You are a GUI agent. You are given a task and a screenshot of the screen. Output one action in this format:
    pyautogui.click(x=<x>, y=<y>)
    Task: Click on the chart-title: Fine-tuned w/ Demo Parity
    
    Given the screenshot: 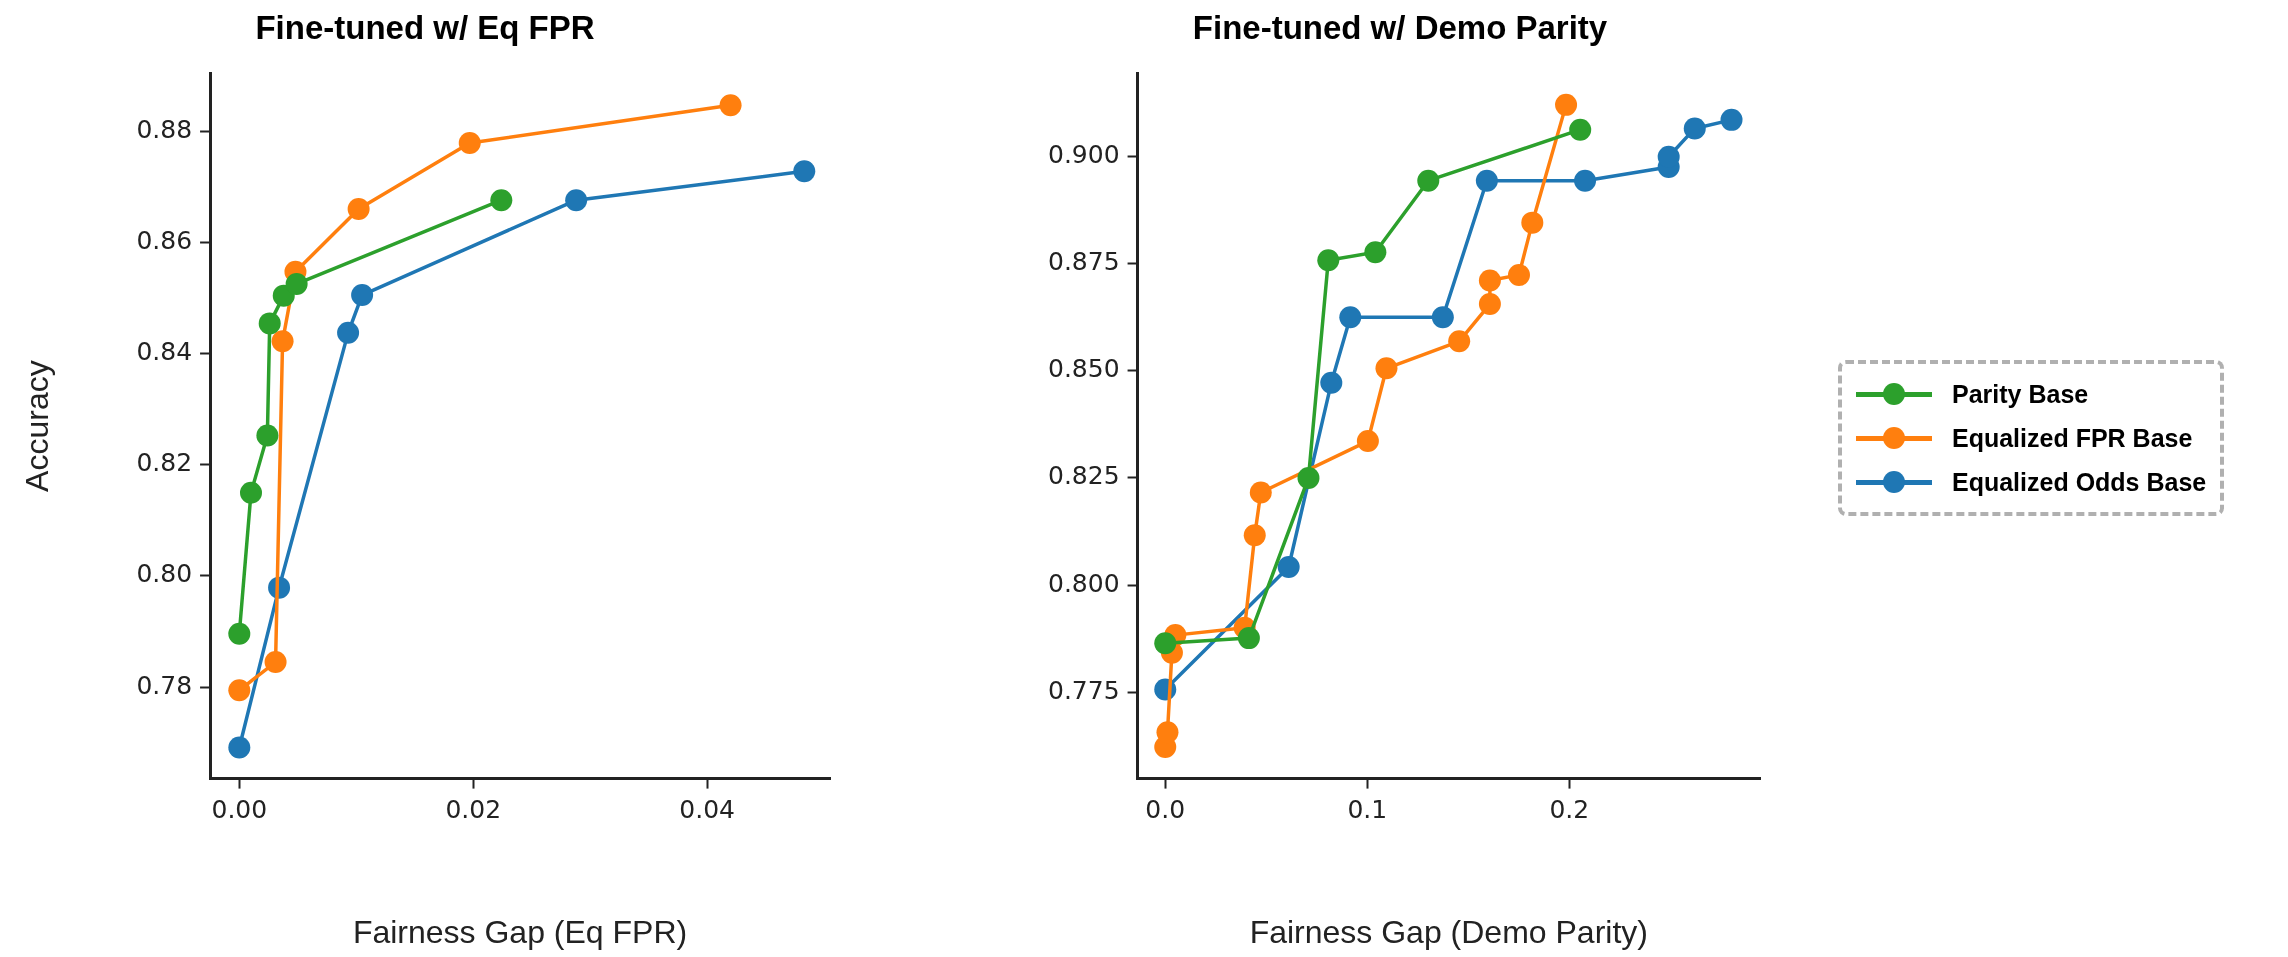 What is the action you would take?
    pyautogui.click(x=1400, y=27)
    